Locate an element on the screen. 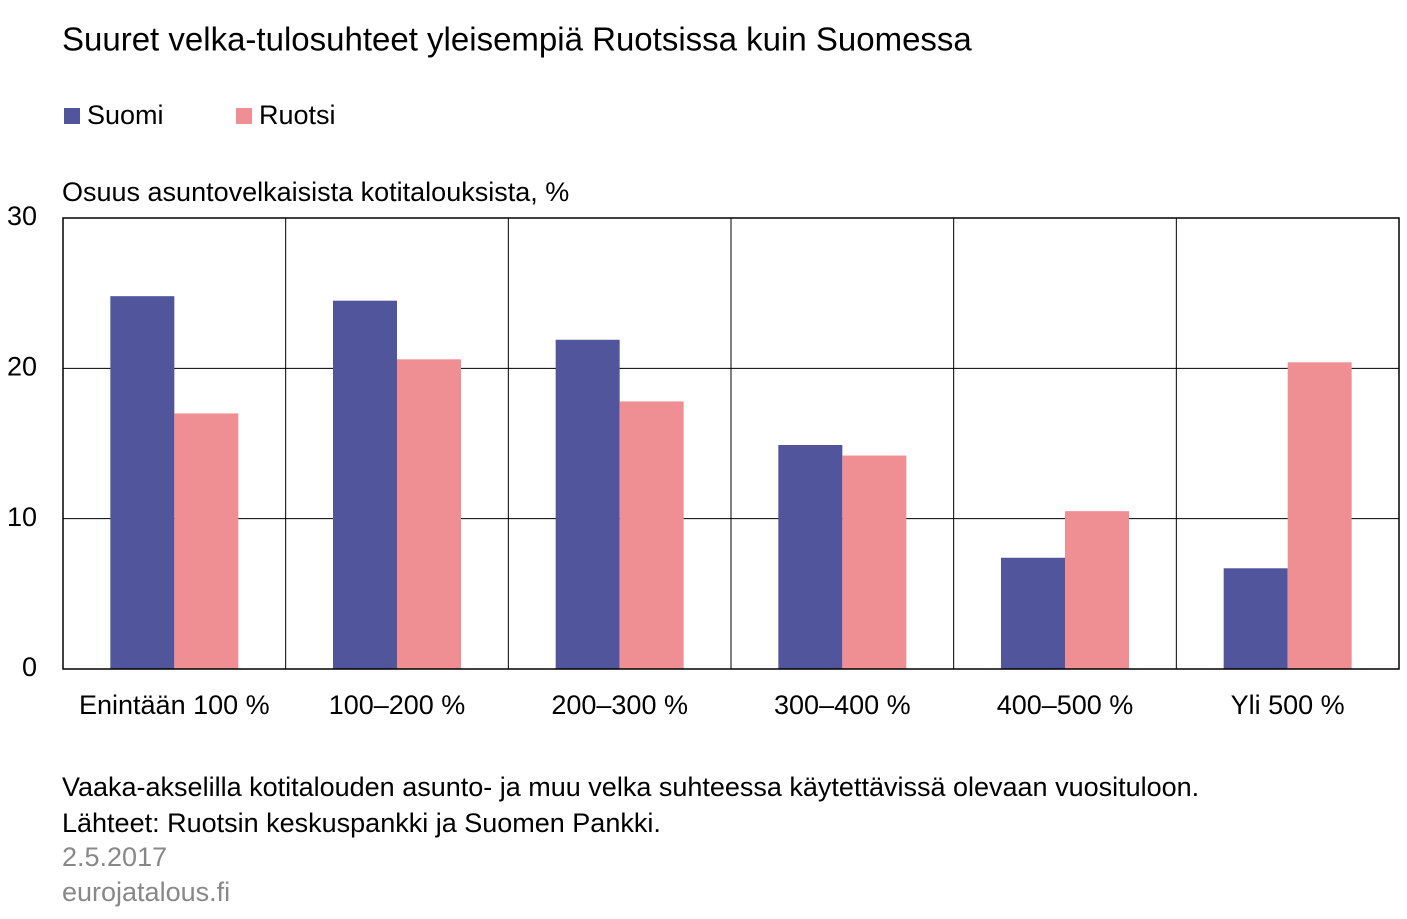 The width and height of the screenshot is (1407, 919). x-tick-label: Enintään 100 % is located at coordinates (174, 705).